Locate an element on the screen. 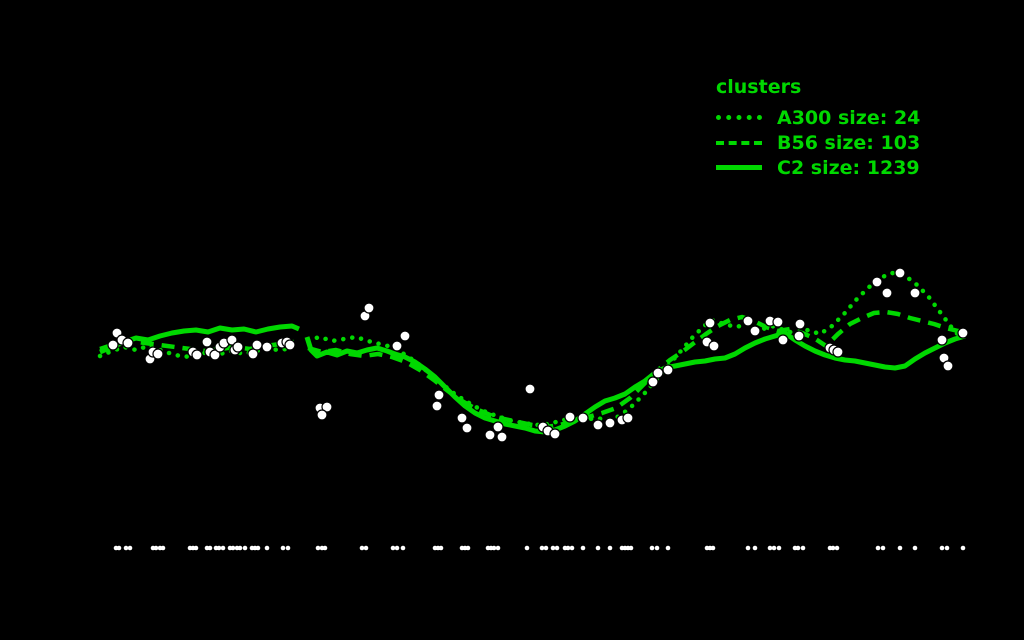 The width and height of the screenshot is (1024, 640). solid-line-icon is located at coordinates (739, 167).